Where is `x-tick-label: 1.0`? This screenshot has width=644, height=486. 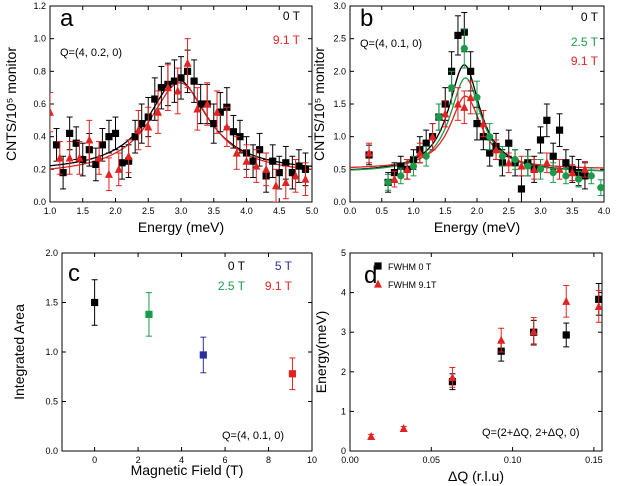
x-tick-label: 1.0 is located at coordinates (413, 211).